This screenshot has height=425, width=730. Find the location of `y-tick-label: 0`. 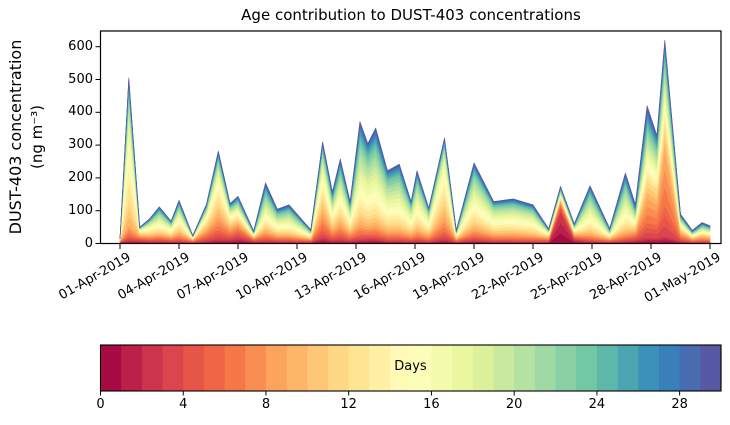

y-tick-label: 0 is located at coordinates (88, 243).